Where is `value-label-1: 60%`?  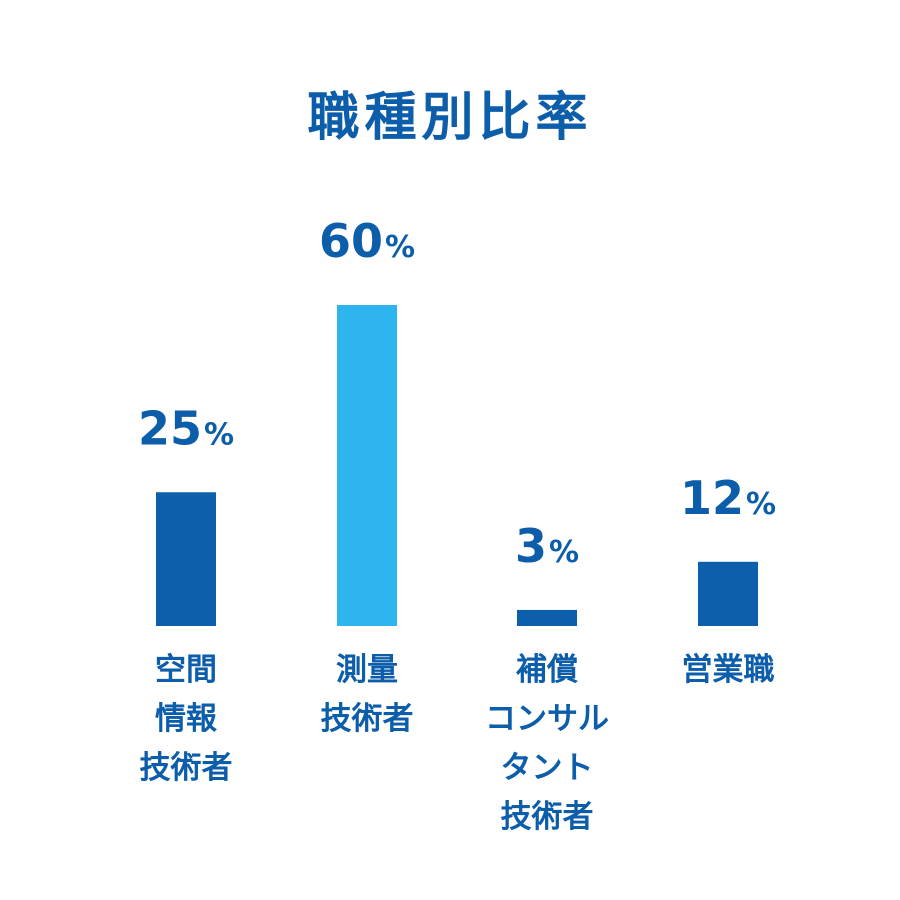 value-label-1: 60% is located at coordinates (367, 241).